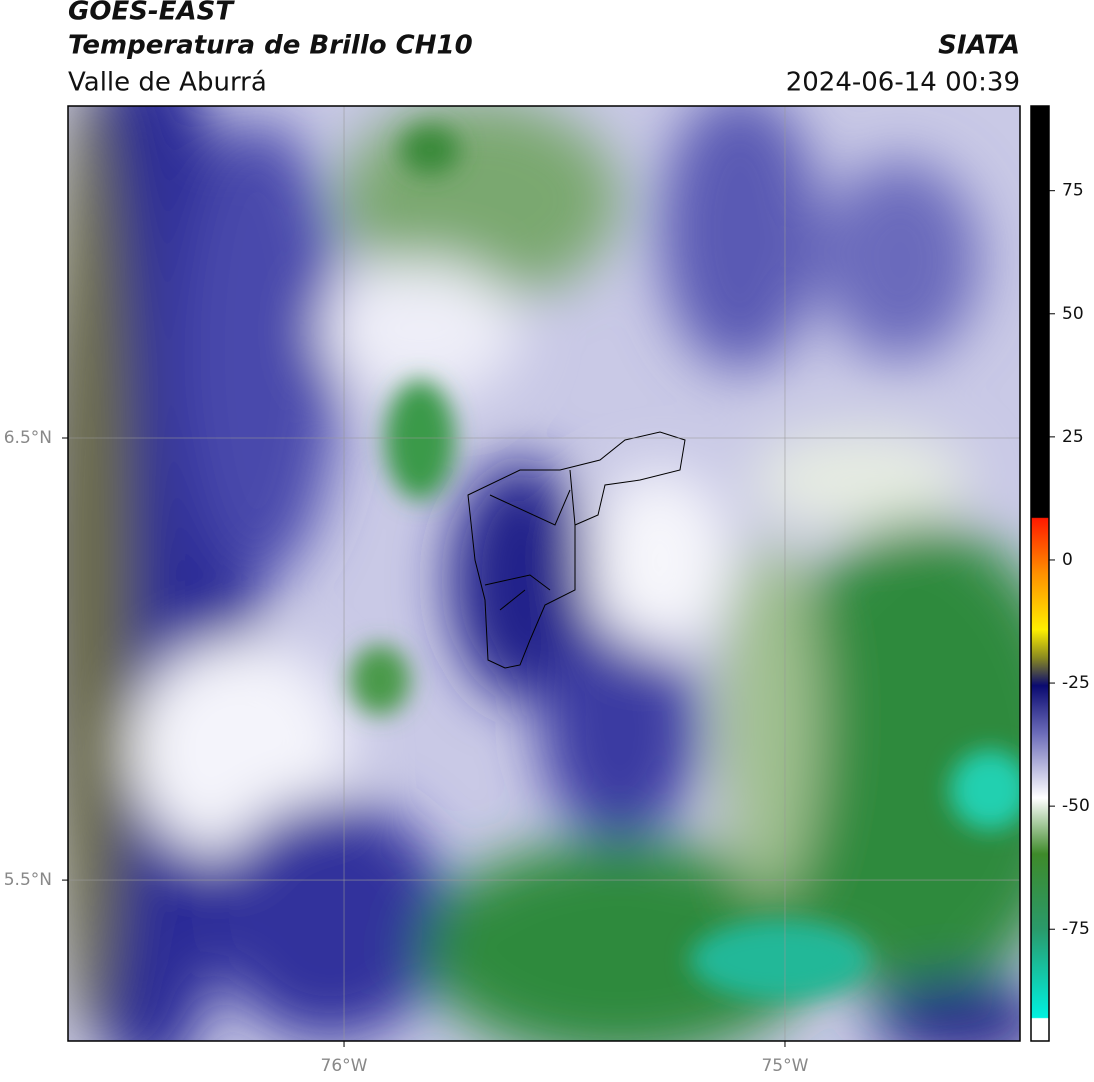 This screenshot has height=1082, width=1094. What do you see at coordinates (28, 880) in the screenshot?
I see `y-tick-label: 5.5°N` at bounding box center [28, 880].